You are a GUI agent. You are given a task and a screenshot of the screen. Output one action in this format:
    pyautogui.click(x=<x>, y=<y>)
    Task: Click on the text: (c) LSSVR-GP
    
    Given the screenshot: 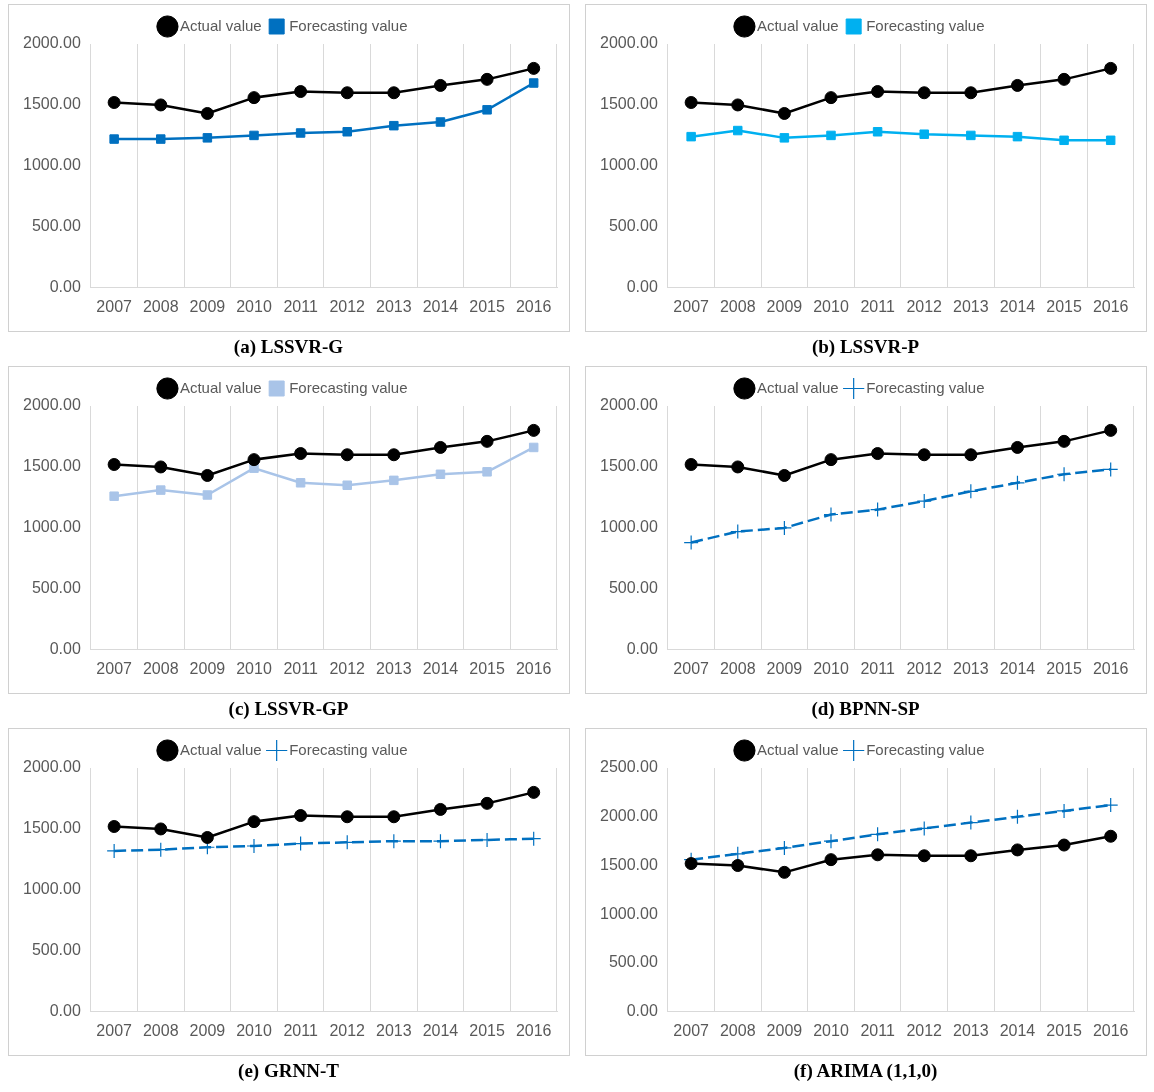 What is the action you would take?
    pyautogui.click(x=288, y=709)
    